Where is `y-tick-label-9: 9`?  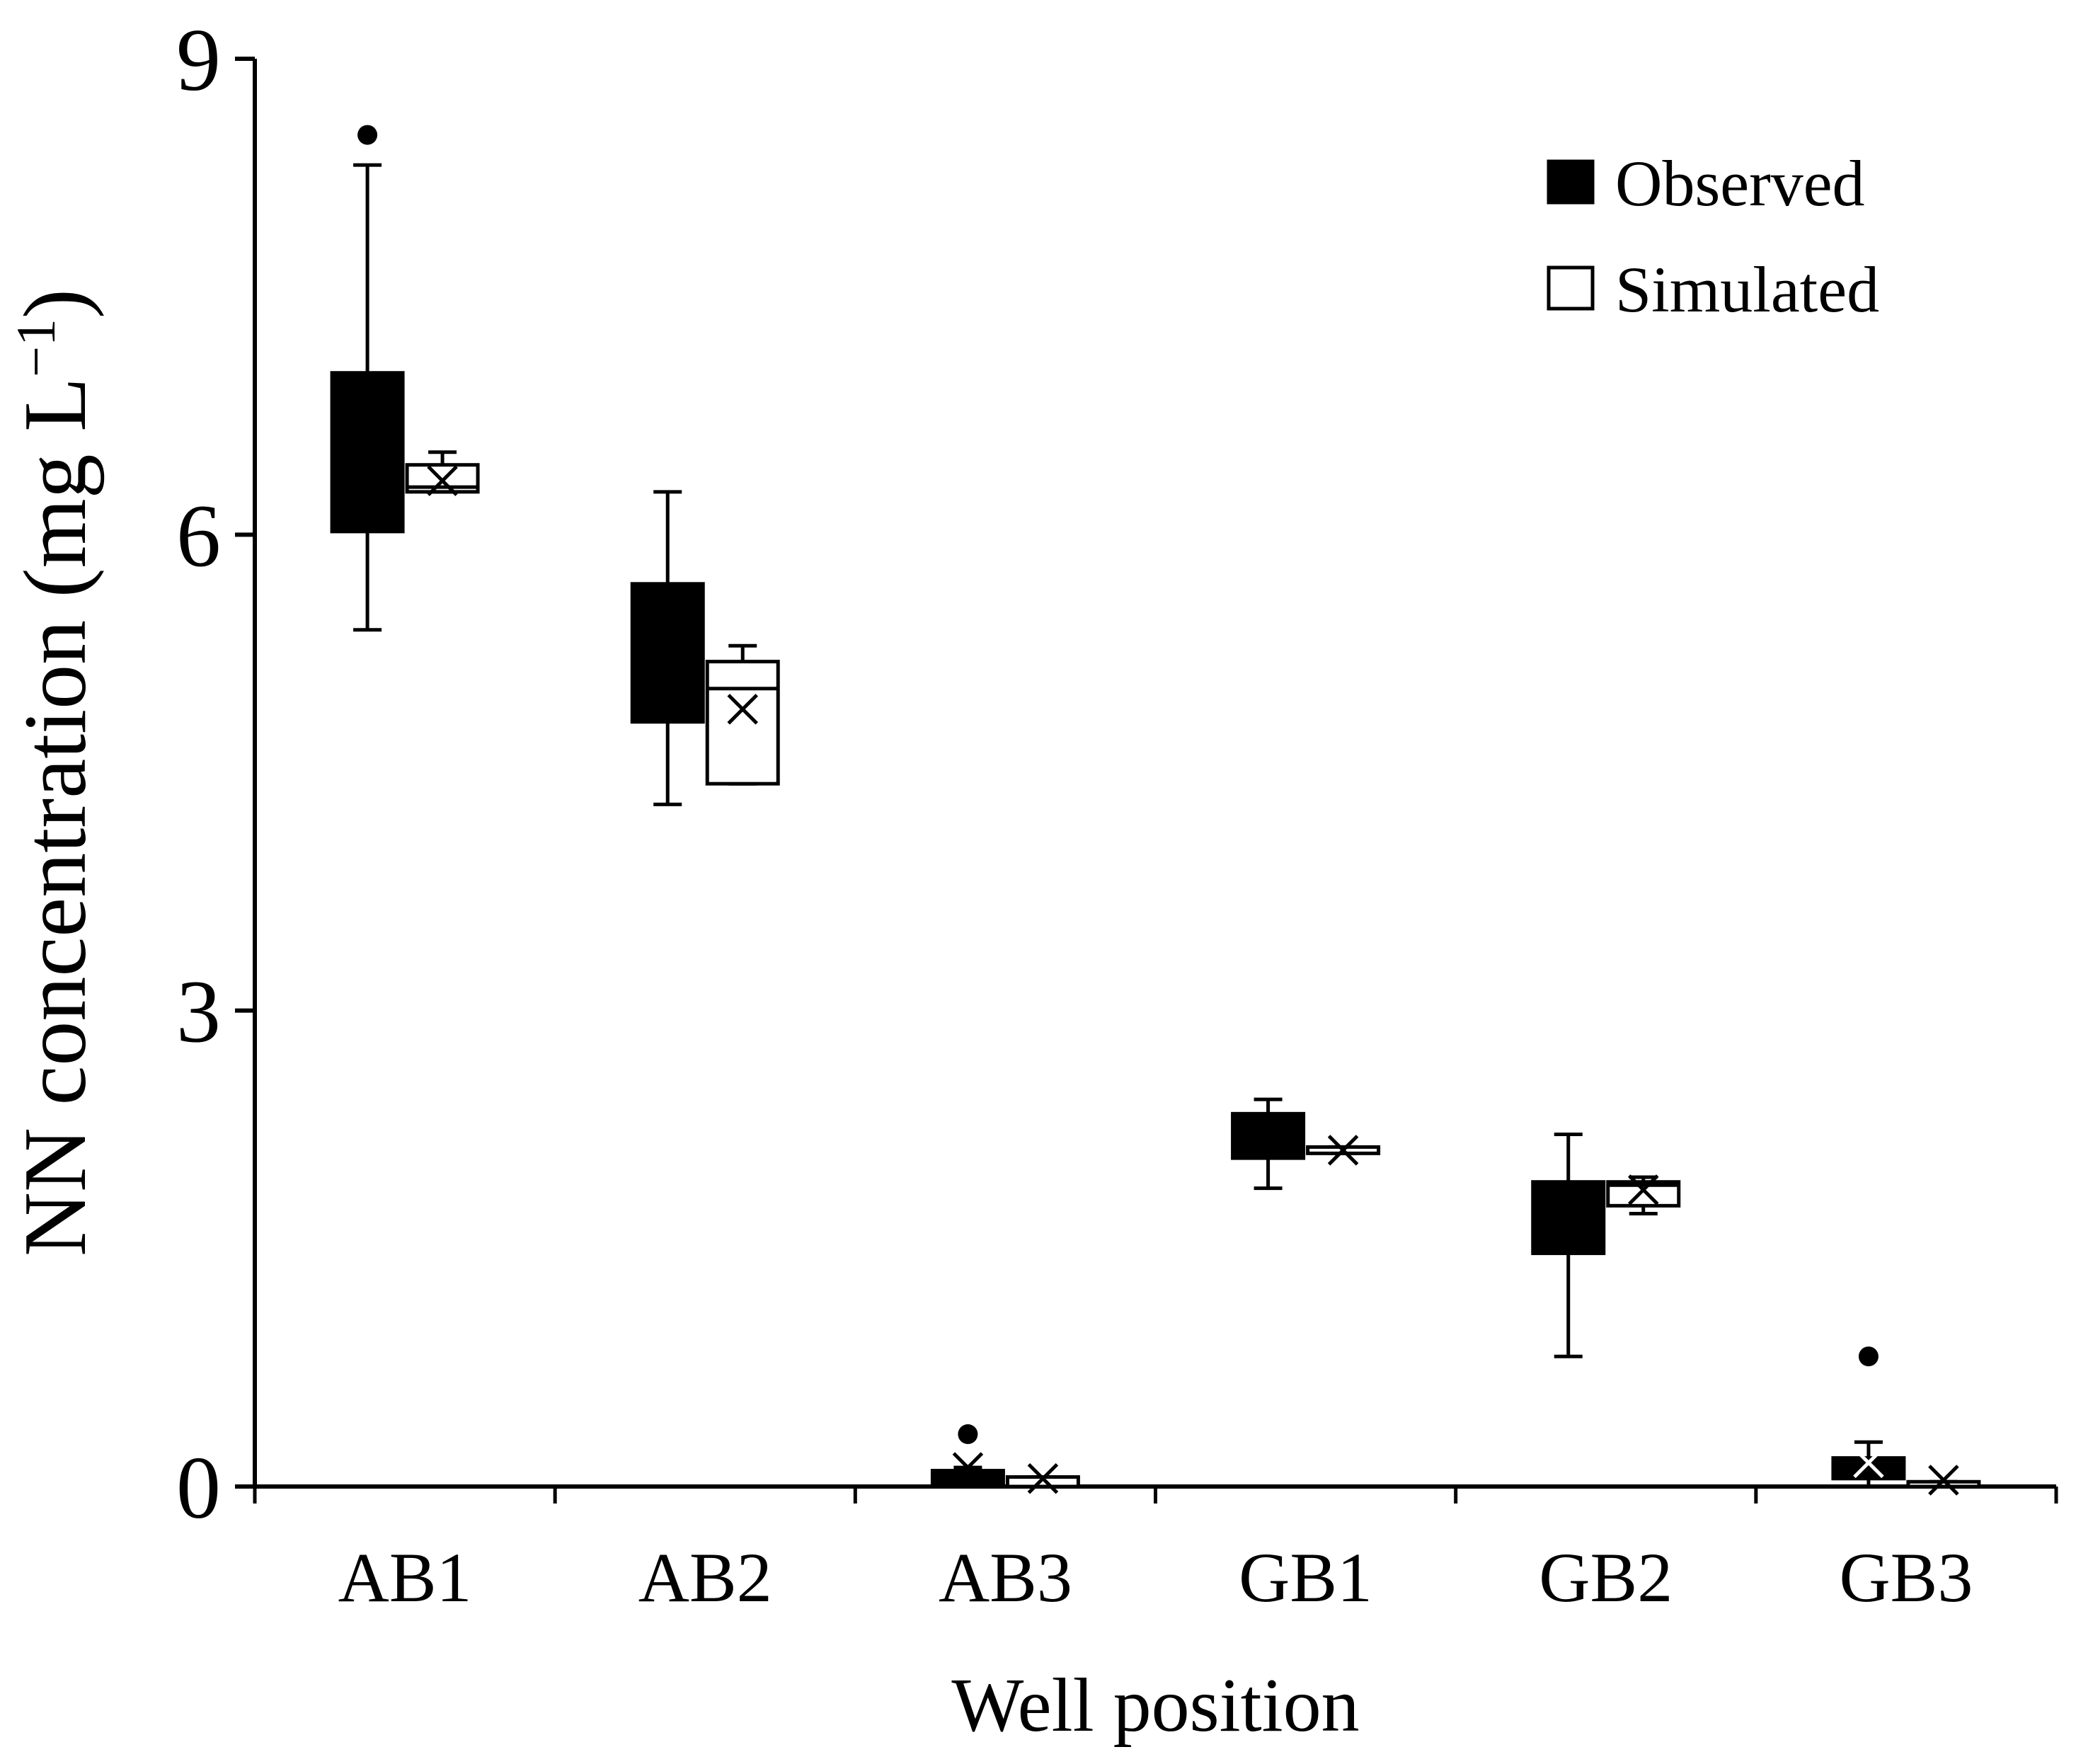 y-tick-label-9: 9 is located at coordinates (198, 60).